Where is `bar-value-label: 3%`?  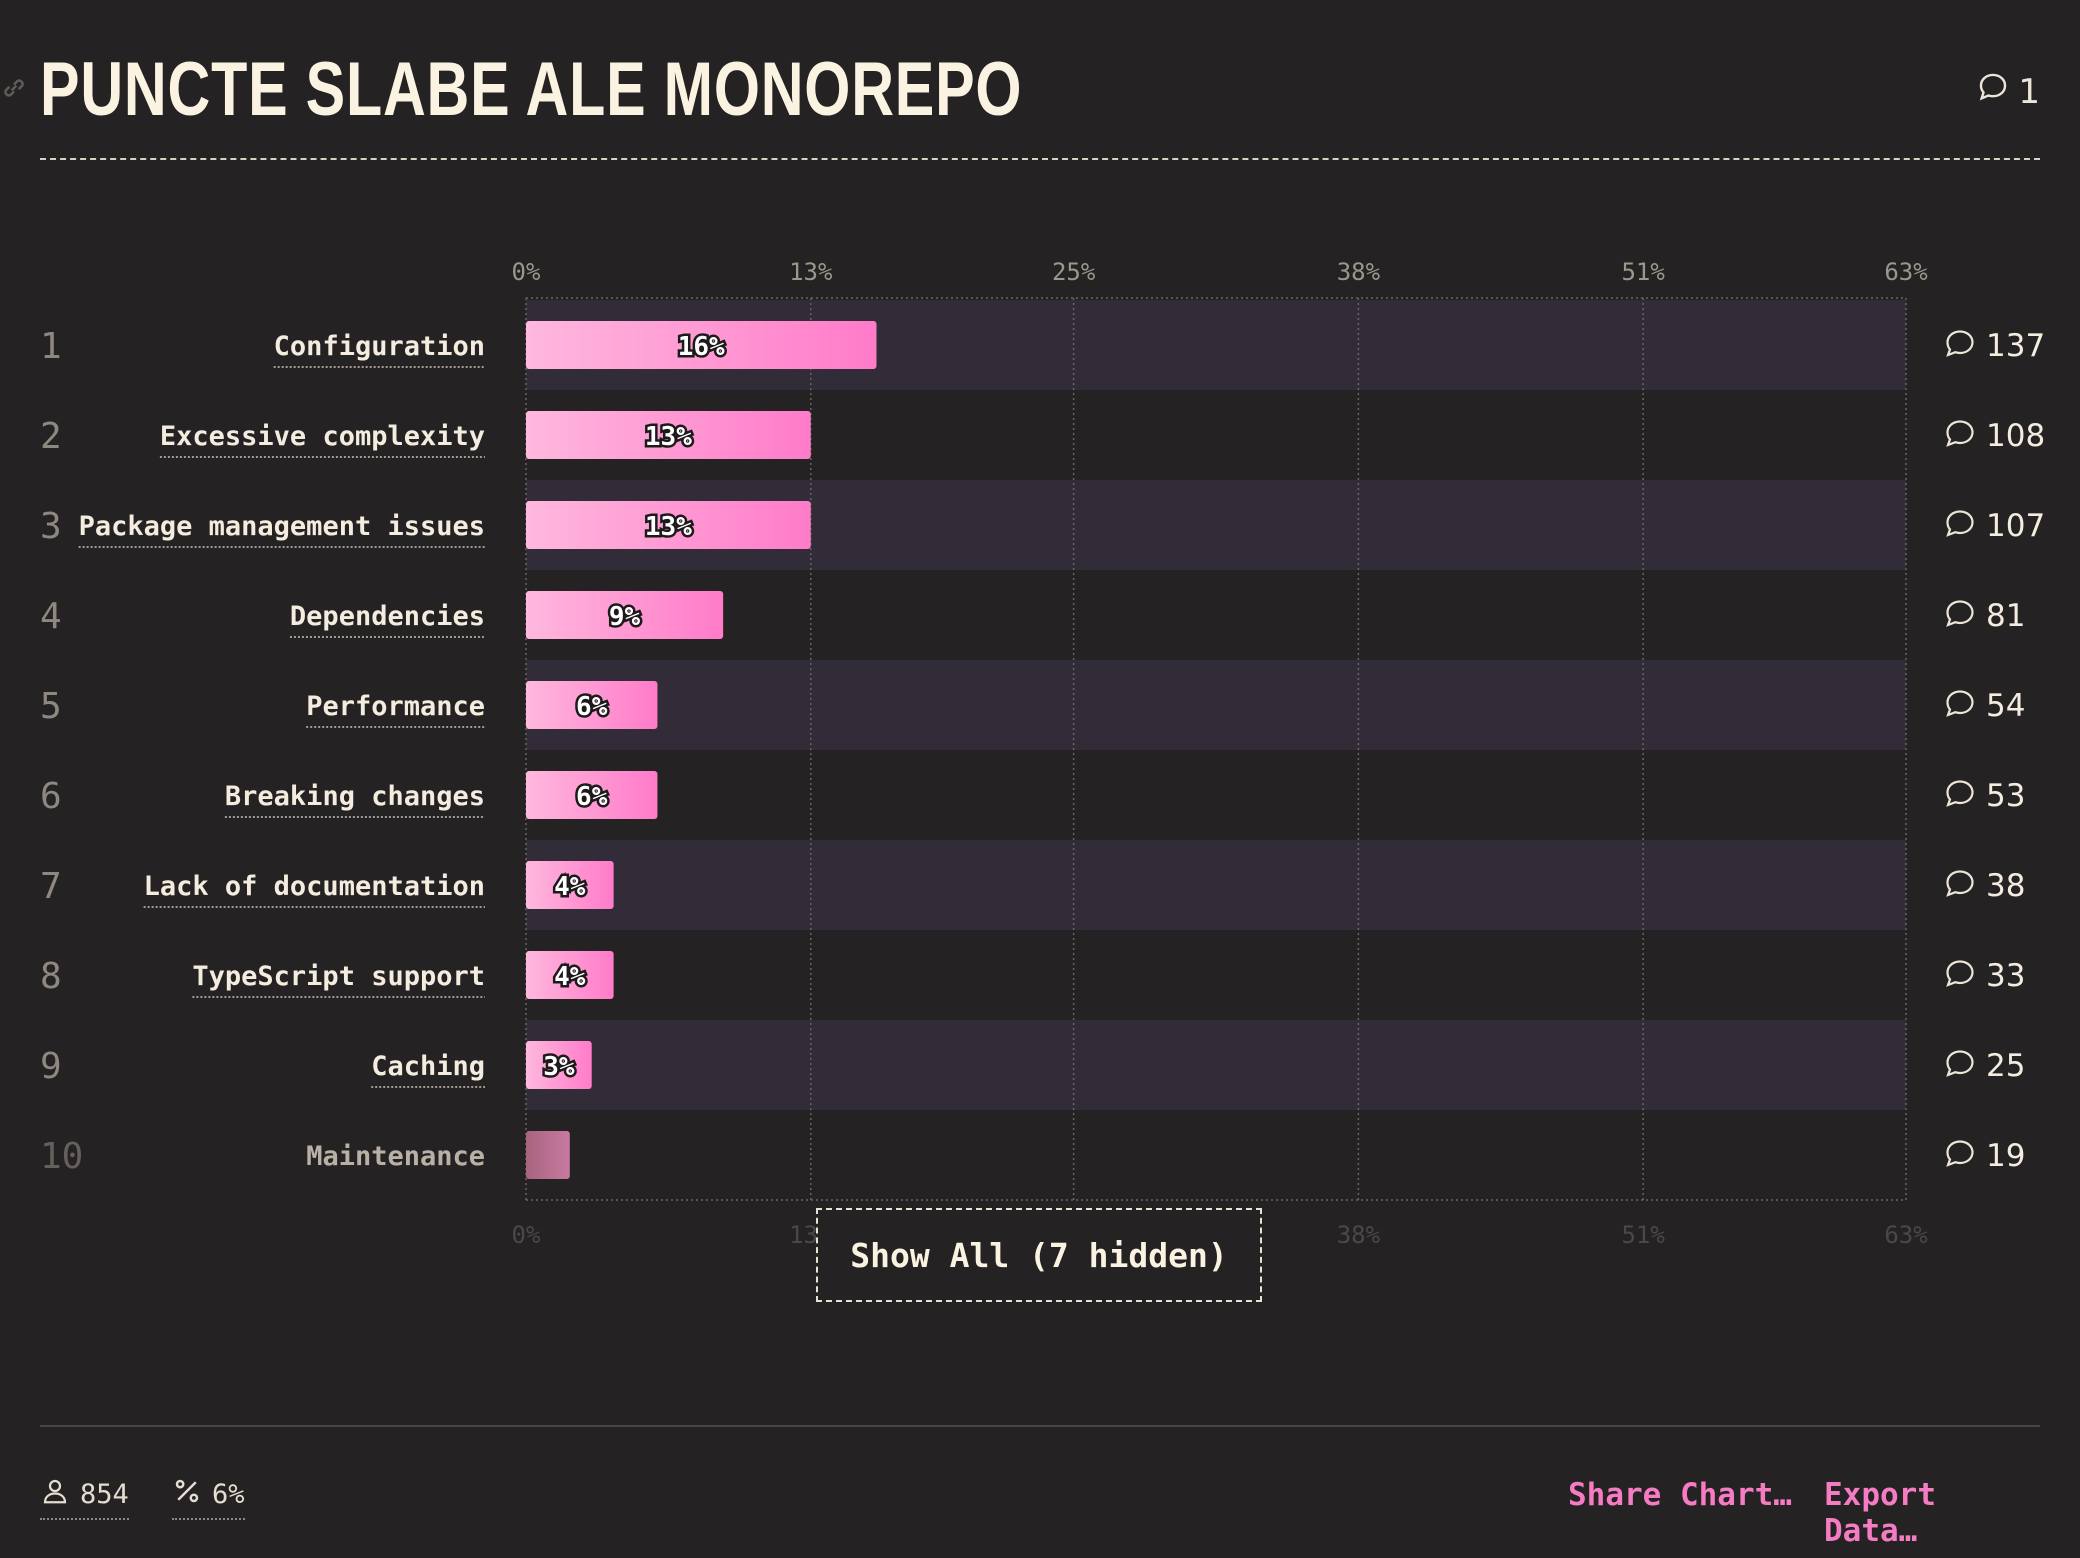
bar-value-label: 3% is located at coordinates (559, 1067).